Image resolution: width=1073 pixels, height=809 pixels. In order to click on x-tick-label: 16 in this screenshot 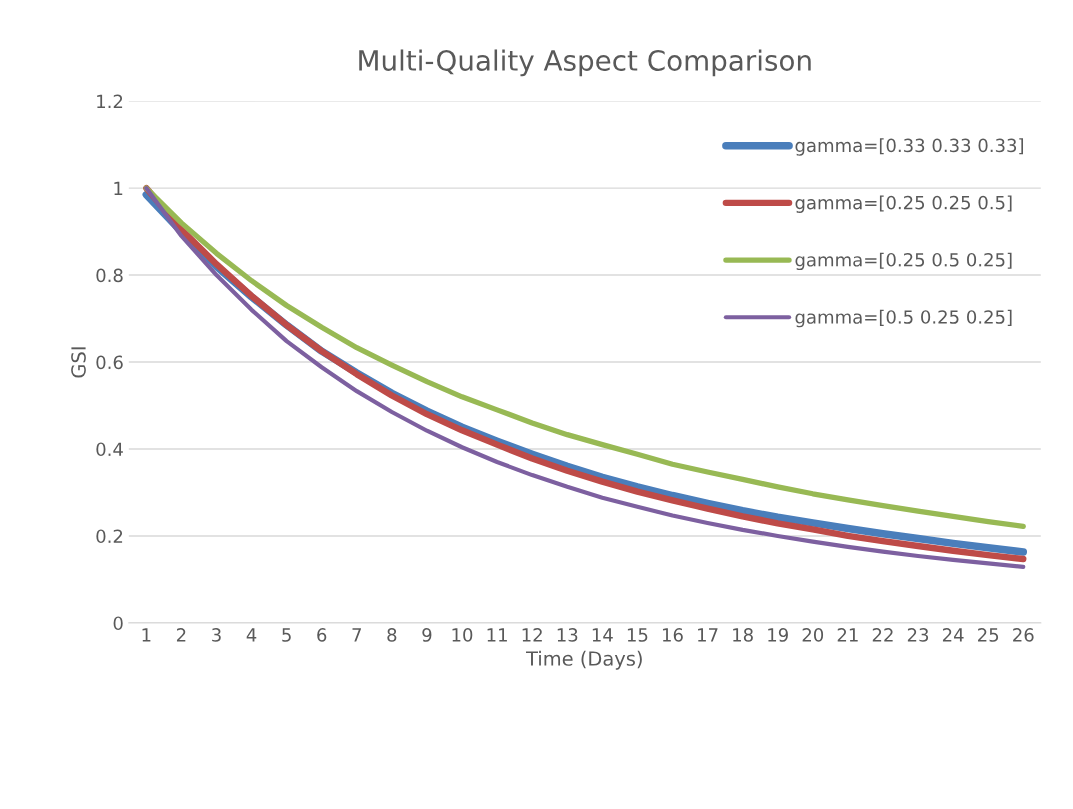, I will do `click(672, 635)`.